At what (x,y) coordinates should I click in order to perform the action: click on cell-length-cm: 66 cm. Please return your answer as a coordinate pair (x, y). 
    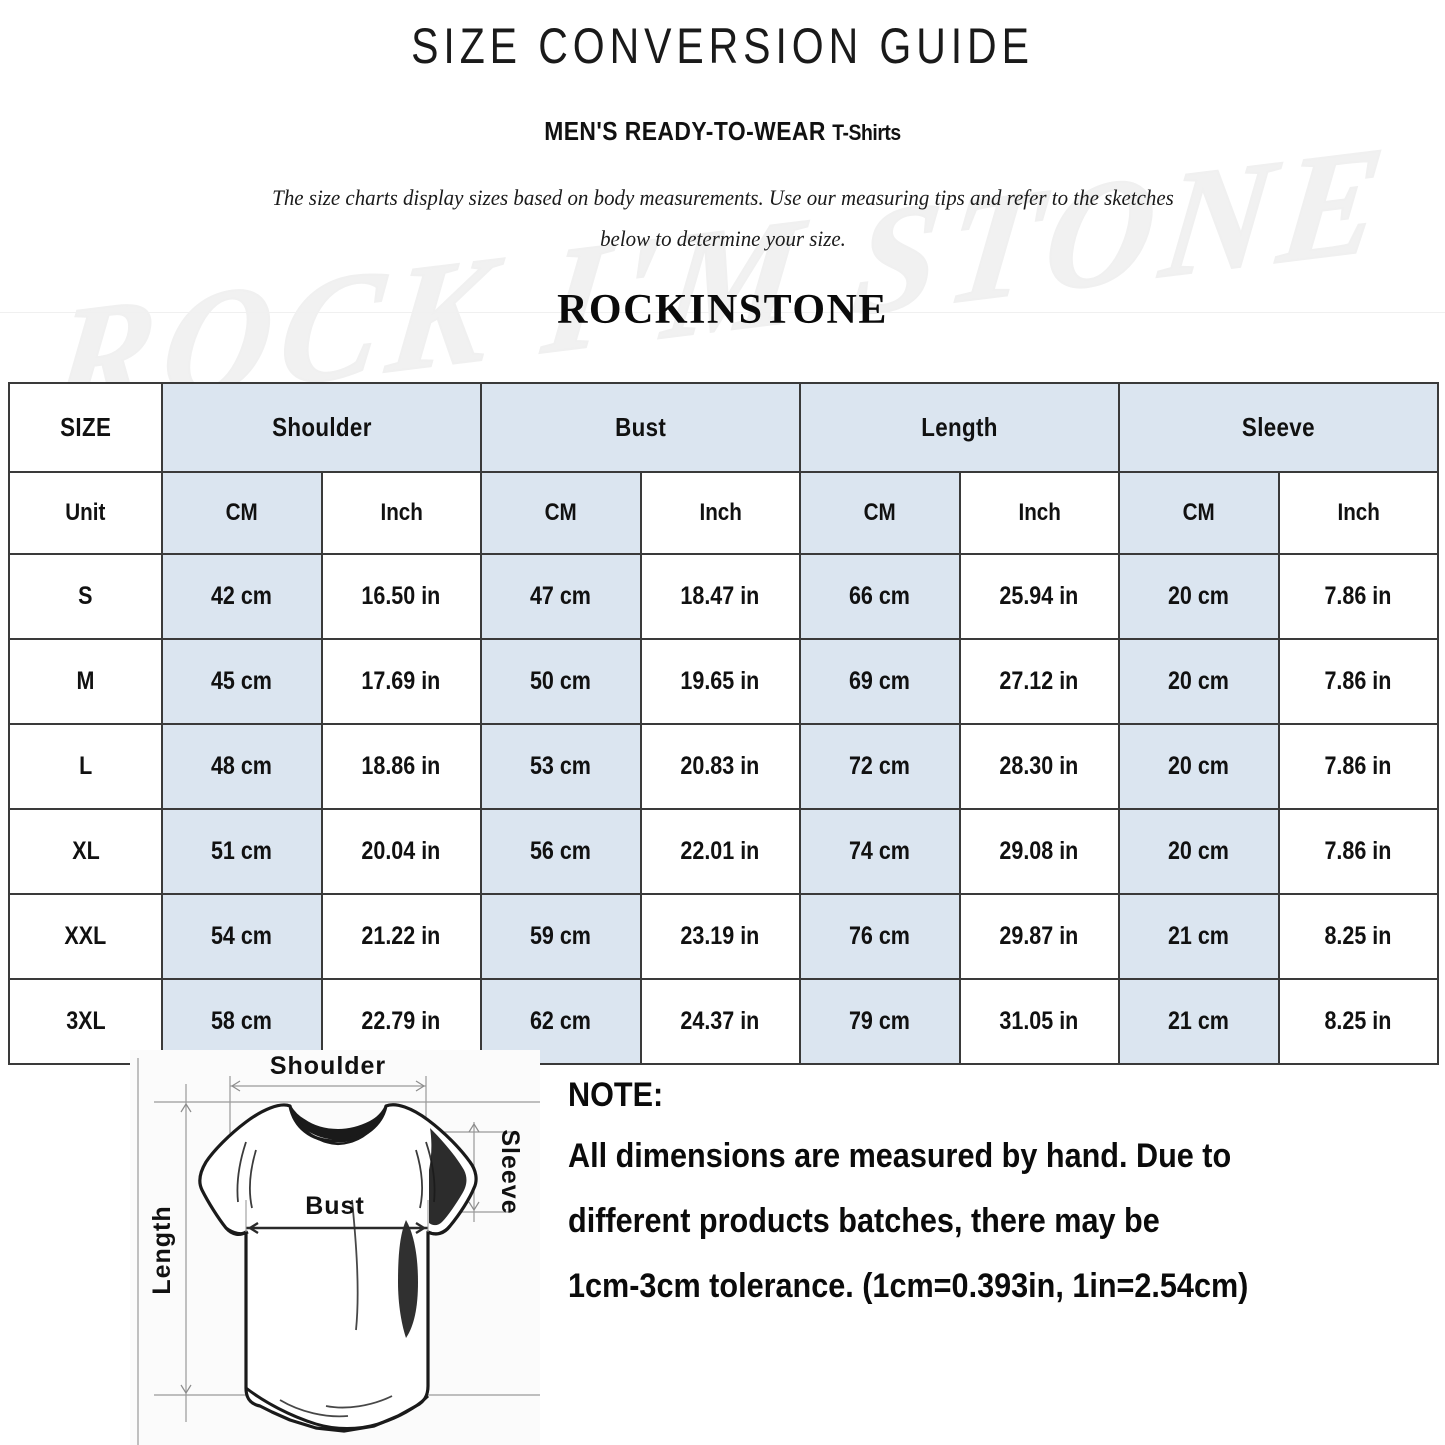
    Looking at the image, I should click on (880, 596).